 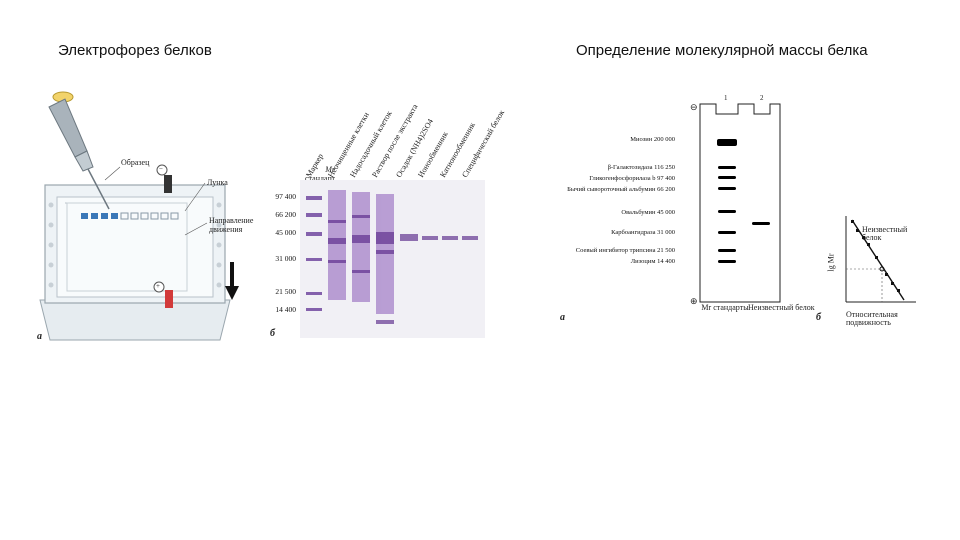 What do you see at coordinates (727, 232) in the screenshot?
I see `band-carbonic-anhydrase` at bounding box center [727, 232].